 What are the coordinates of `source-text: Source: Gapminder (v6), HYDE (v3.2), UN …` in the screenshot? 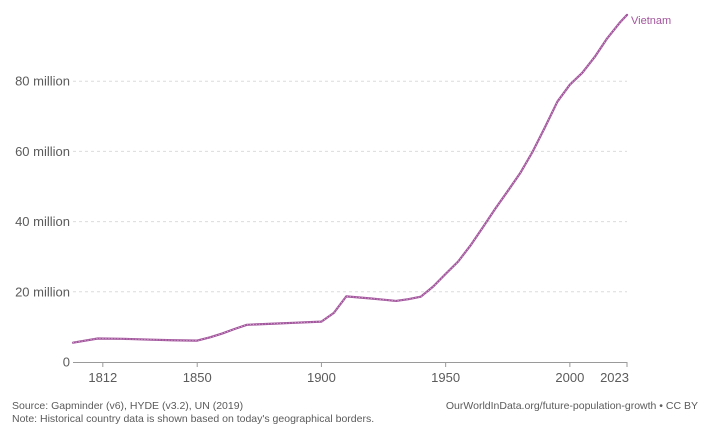 It's located at (128, 406).